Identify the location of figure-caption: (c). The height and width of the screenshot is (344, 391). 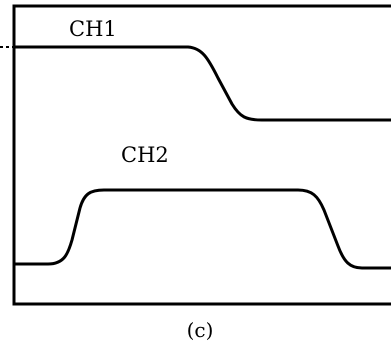
(200, 330).